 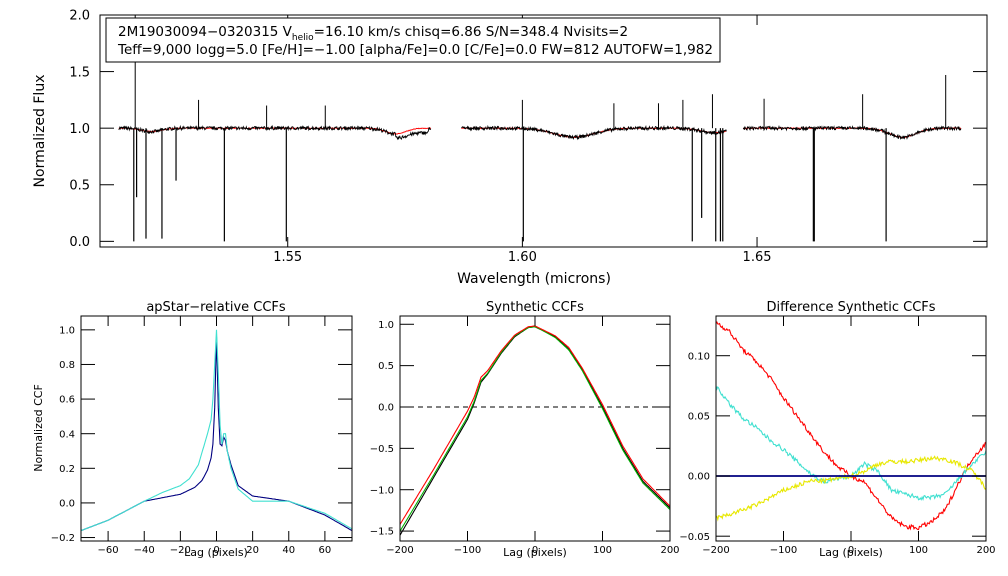 What do you see at coordinates (67, 504) in the screenshot?
I see `apstar_ccf-ytick-label-1: 0.0` at bounding box center [67, 504].